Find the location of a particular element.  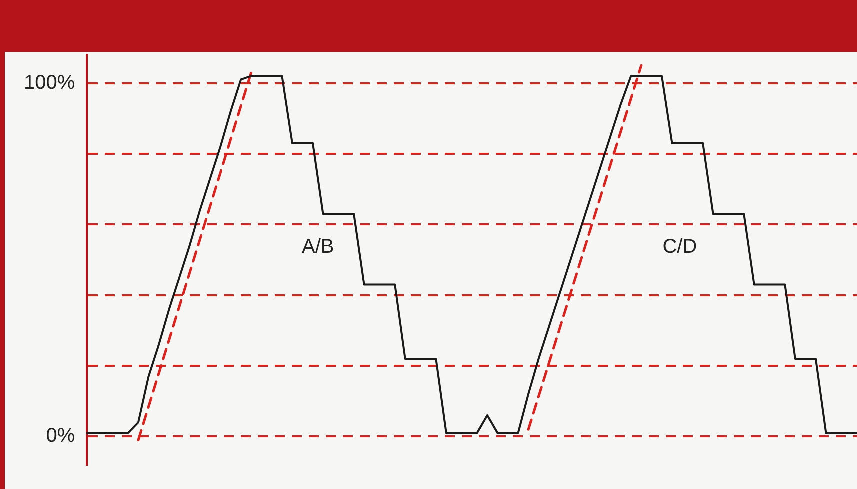

y-tick-label: 100% is located at coordinates (50, 83).